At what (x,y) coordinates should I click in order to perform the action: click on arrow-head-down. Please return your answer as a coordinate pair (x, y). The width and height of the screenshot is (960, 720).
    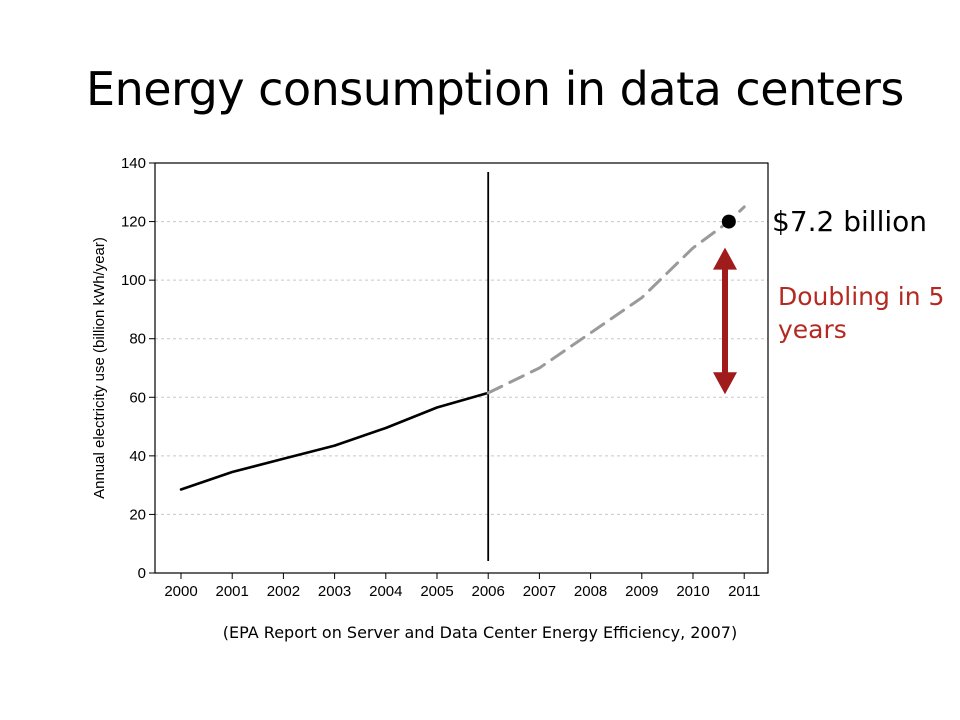
    Looking at the image, I should click on (725, 383).